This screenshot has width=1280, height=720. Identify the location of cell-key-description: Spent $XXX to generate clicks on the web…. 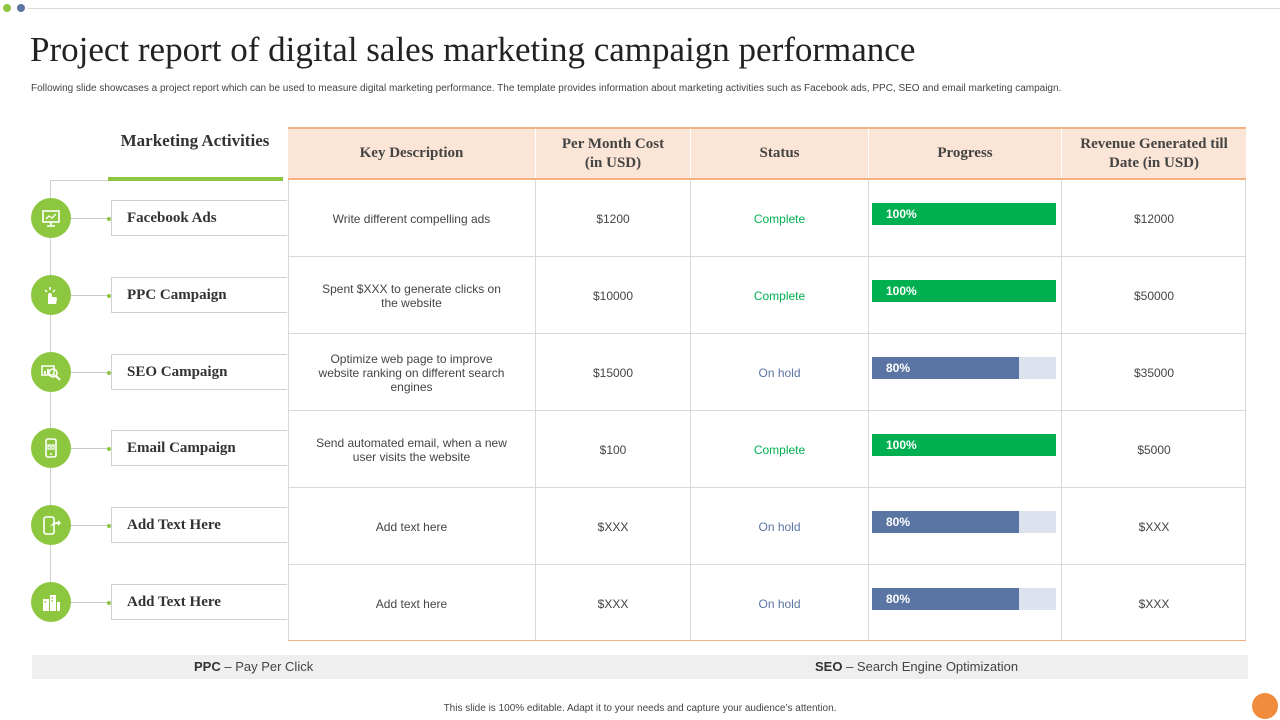
(411, 295).